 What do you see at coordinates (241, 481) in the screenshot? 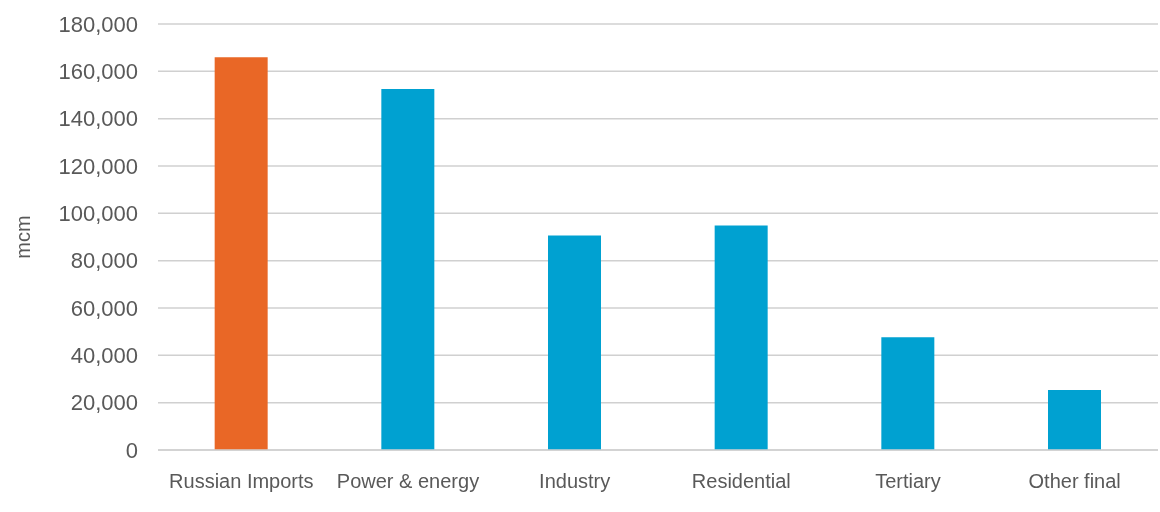
I see `x-tick-label: Russian Imports` at bounding box center [241, 481].